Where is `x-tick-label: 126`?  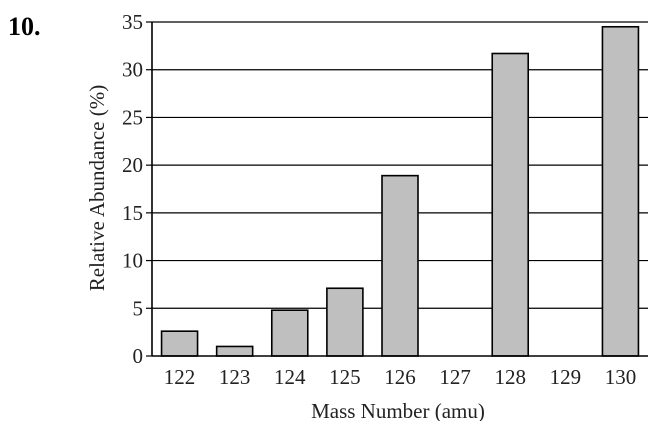 x-tick-label: 126 is located at coordinates (400, 377).